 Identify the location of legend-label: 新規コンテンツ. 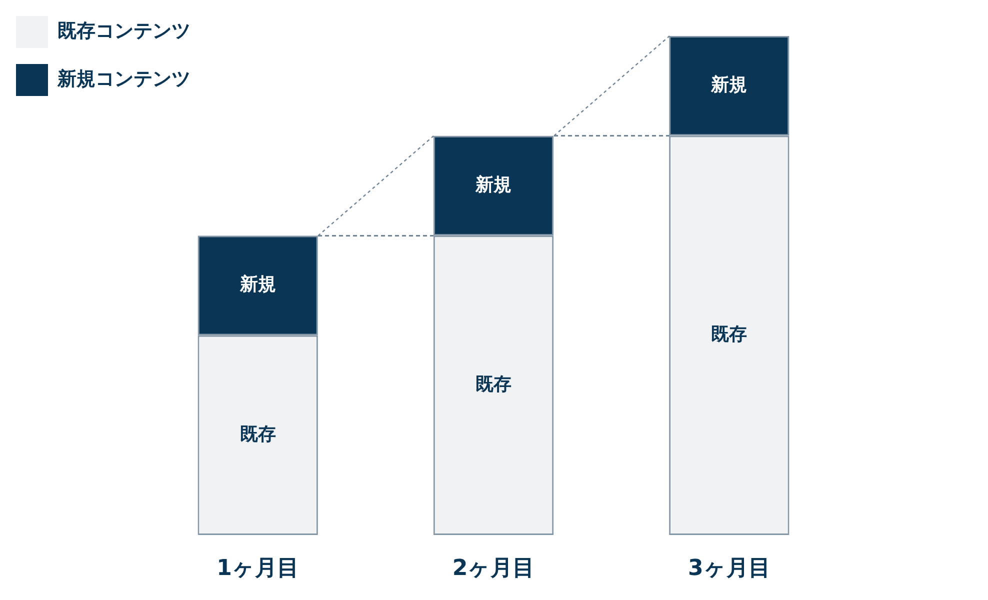
(123, 79).